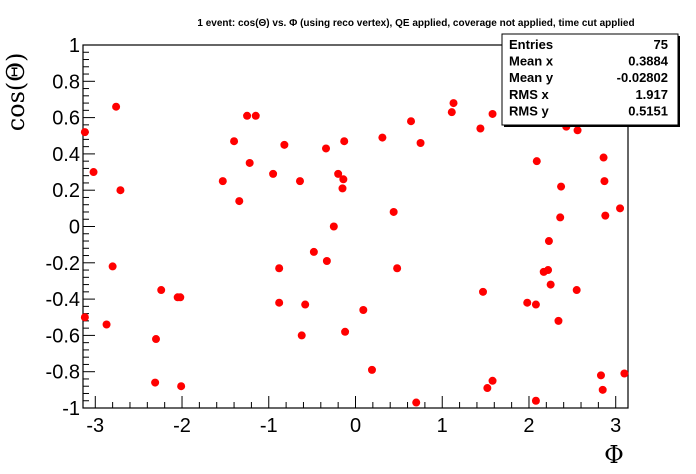 The image size is (696, 474). What do you see at coordinates (74, 46) in the screenshot?
I see `y-tick-label: 1` at bounding box center [74, 46].